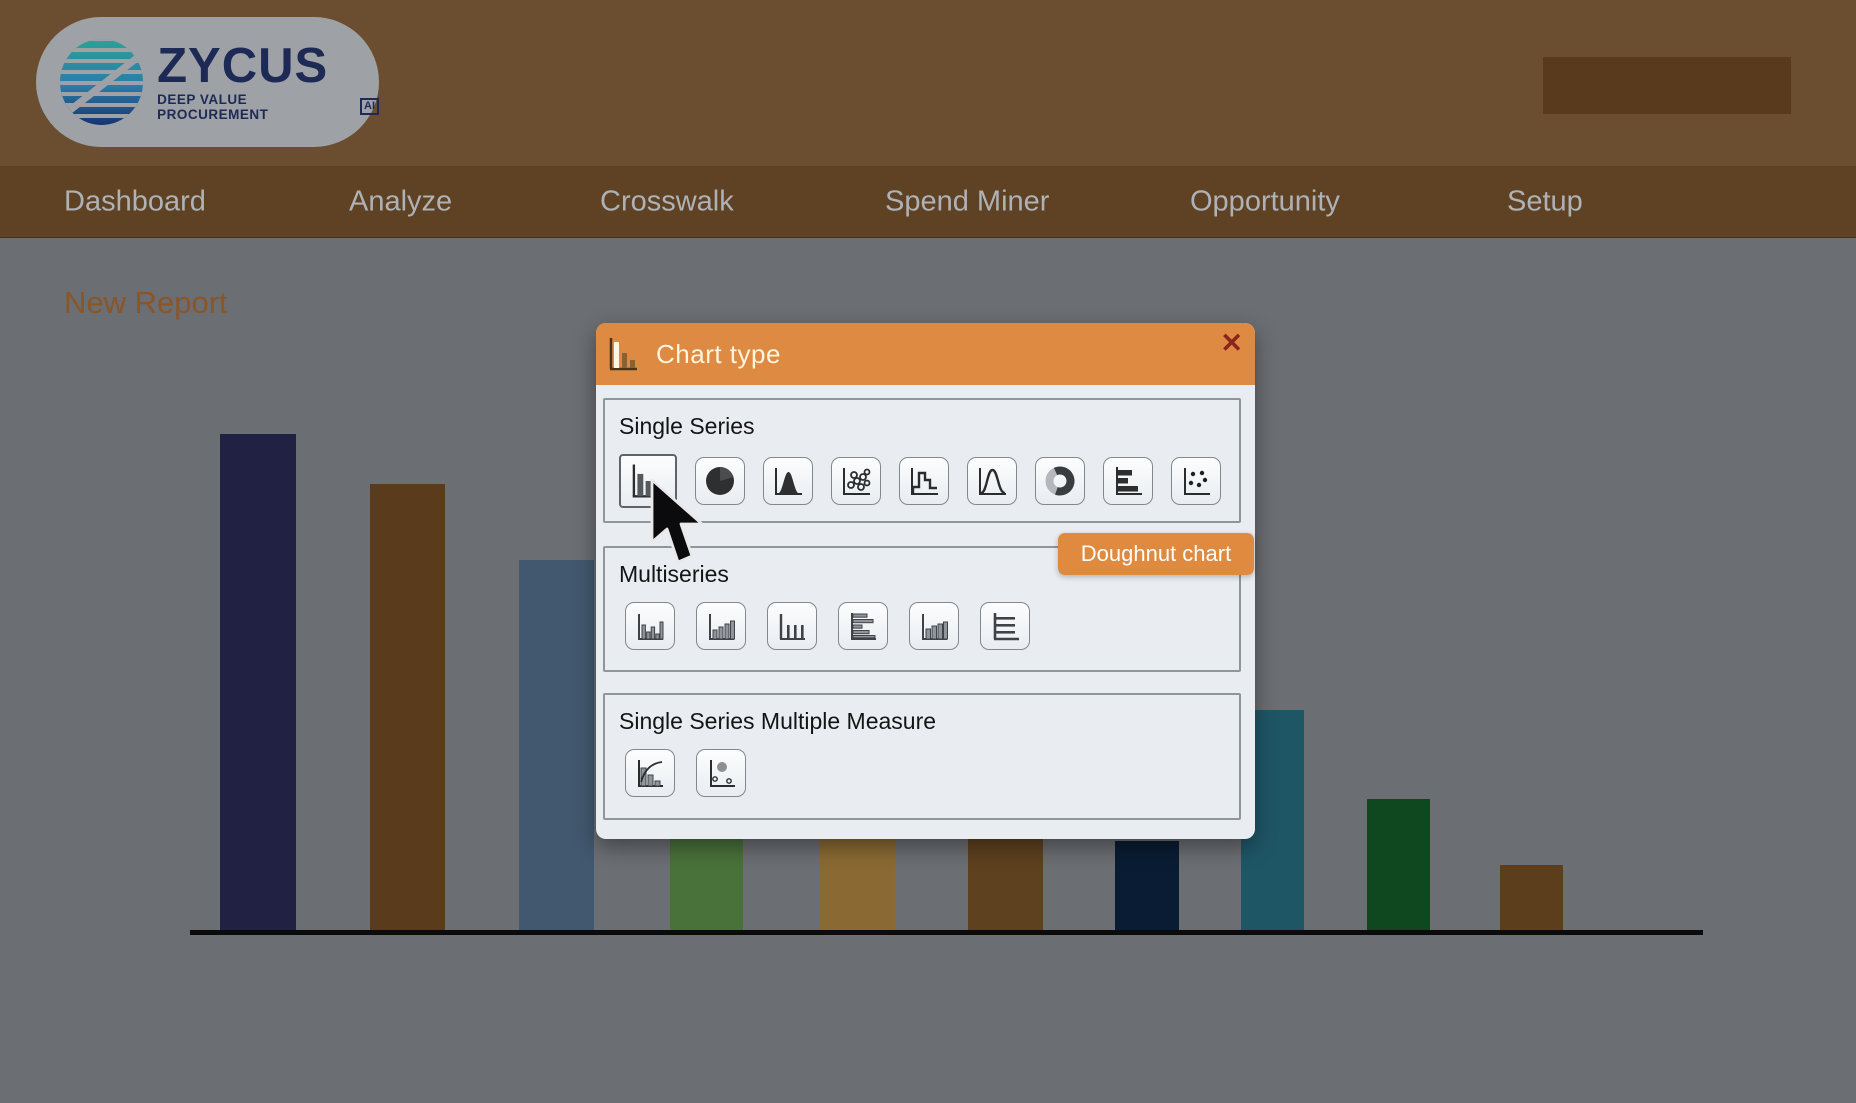  Describe the element at coordinates (687, 426) in the screenshot. I see `section-label-single-series: Single Series` at that location.